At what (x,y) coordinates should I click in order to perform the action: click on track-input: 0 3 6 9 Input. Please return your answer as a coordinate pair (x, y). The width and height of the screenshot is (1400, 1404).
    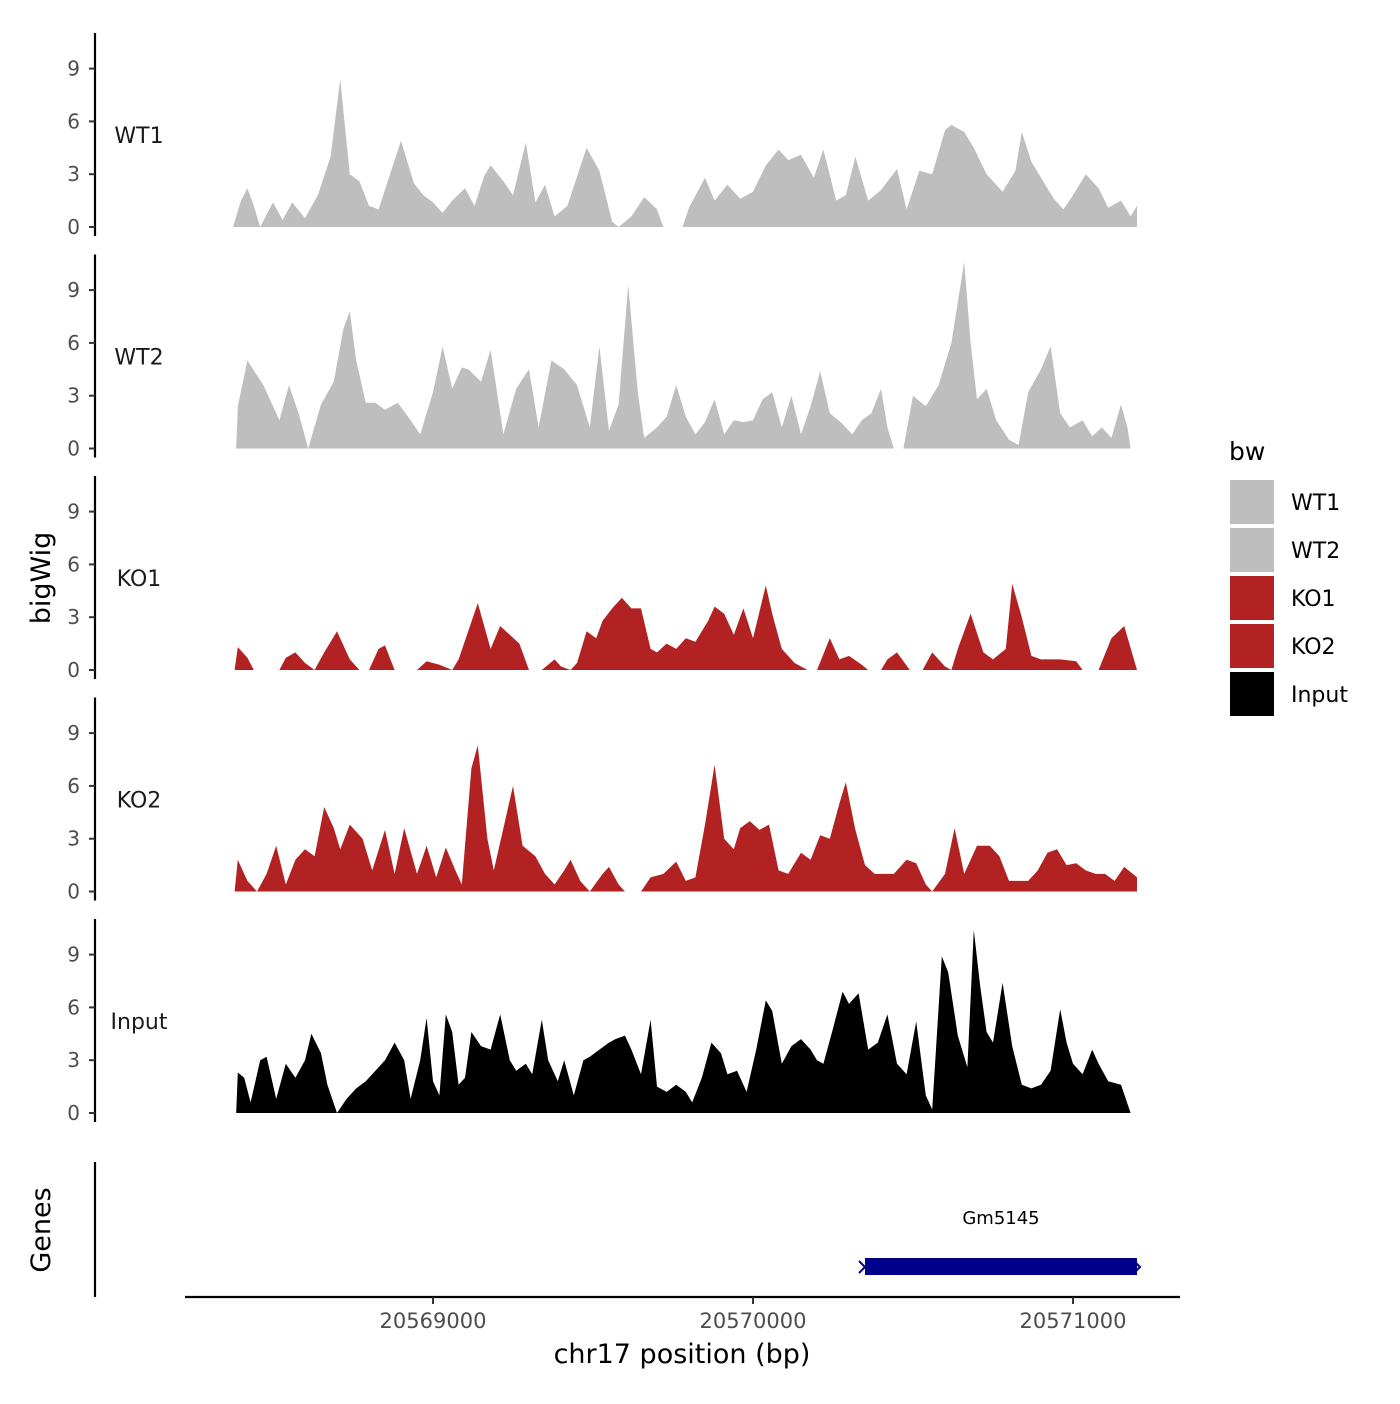
    Looking at the image, I should click on (599, 1022).